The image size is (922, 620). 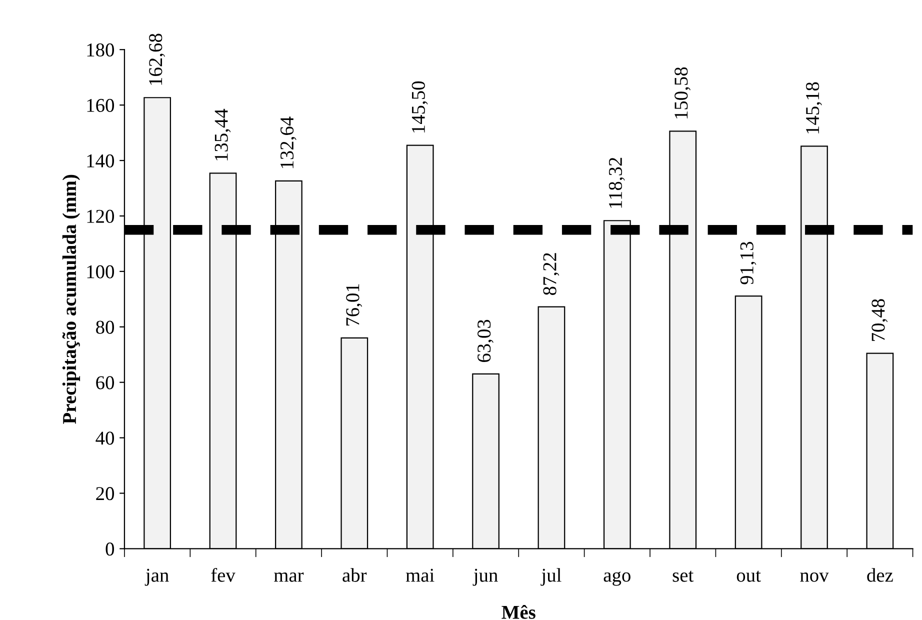 What do you see at coordinates (420, 575) in the screenshot?
I see `x-tick-label: mai` at bounding box center [420, 575].